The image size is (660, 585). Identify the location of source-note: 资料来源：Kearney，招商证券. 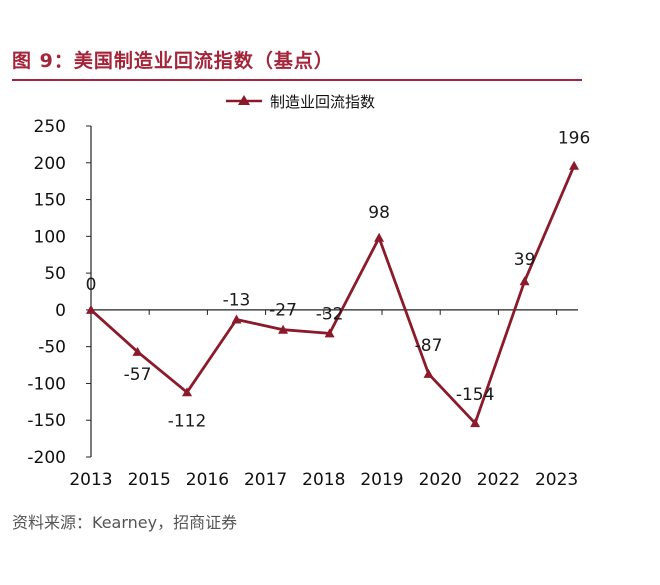
(125, 522).